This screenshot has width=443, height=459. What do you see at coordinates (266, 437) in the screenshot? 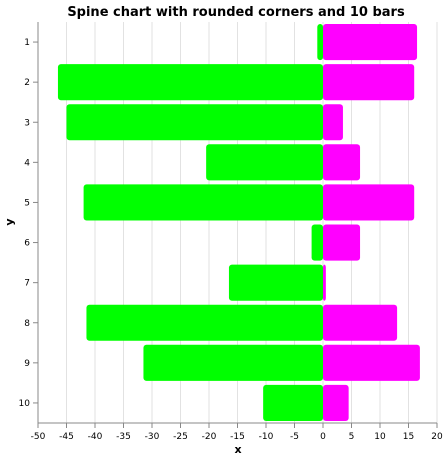
I see `x-tick-label-8: -10` at bounding box center [266, 437].